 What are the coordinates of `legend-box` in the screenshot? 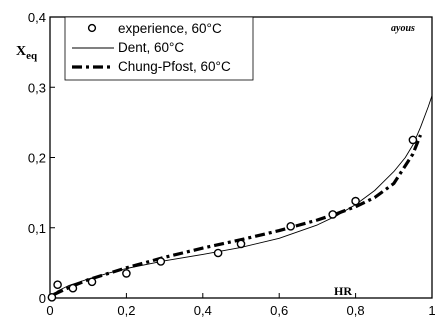 It's located at (159, 48).